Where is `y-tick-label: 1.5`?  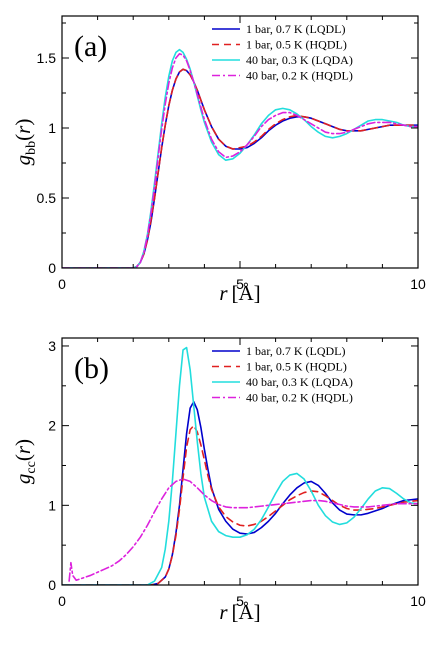 y-tick-label: 1.5 is located at coordinates (47, 58).